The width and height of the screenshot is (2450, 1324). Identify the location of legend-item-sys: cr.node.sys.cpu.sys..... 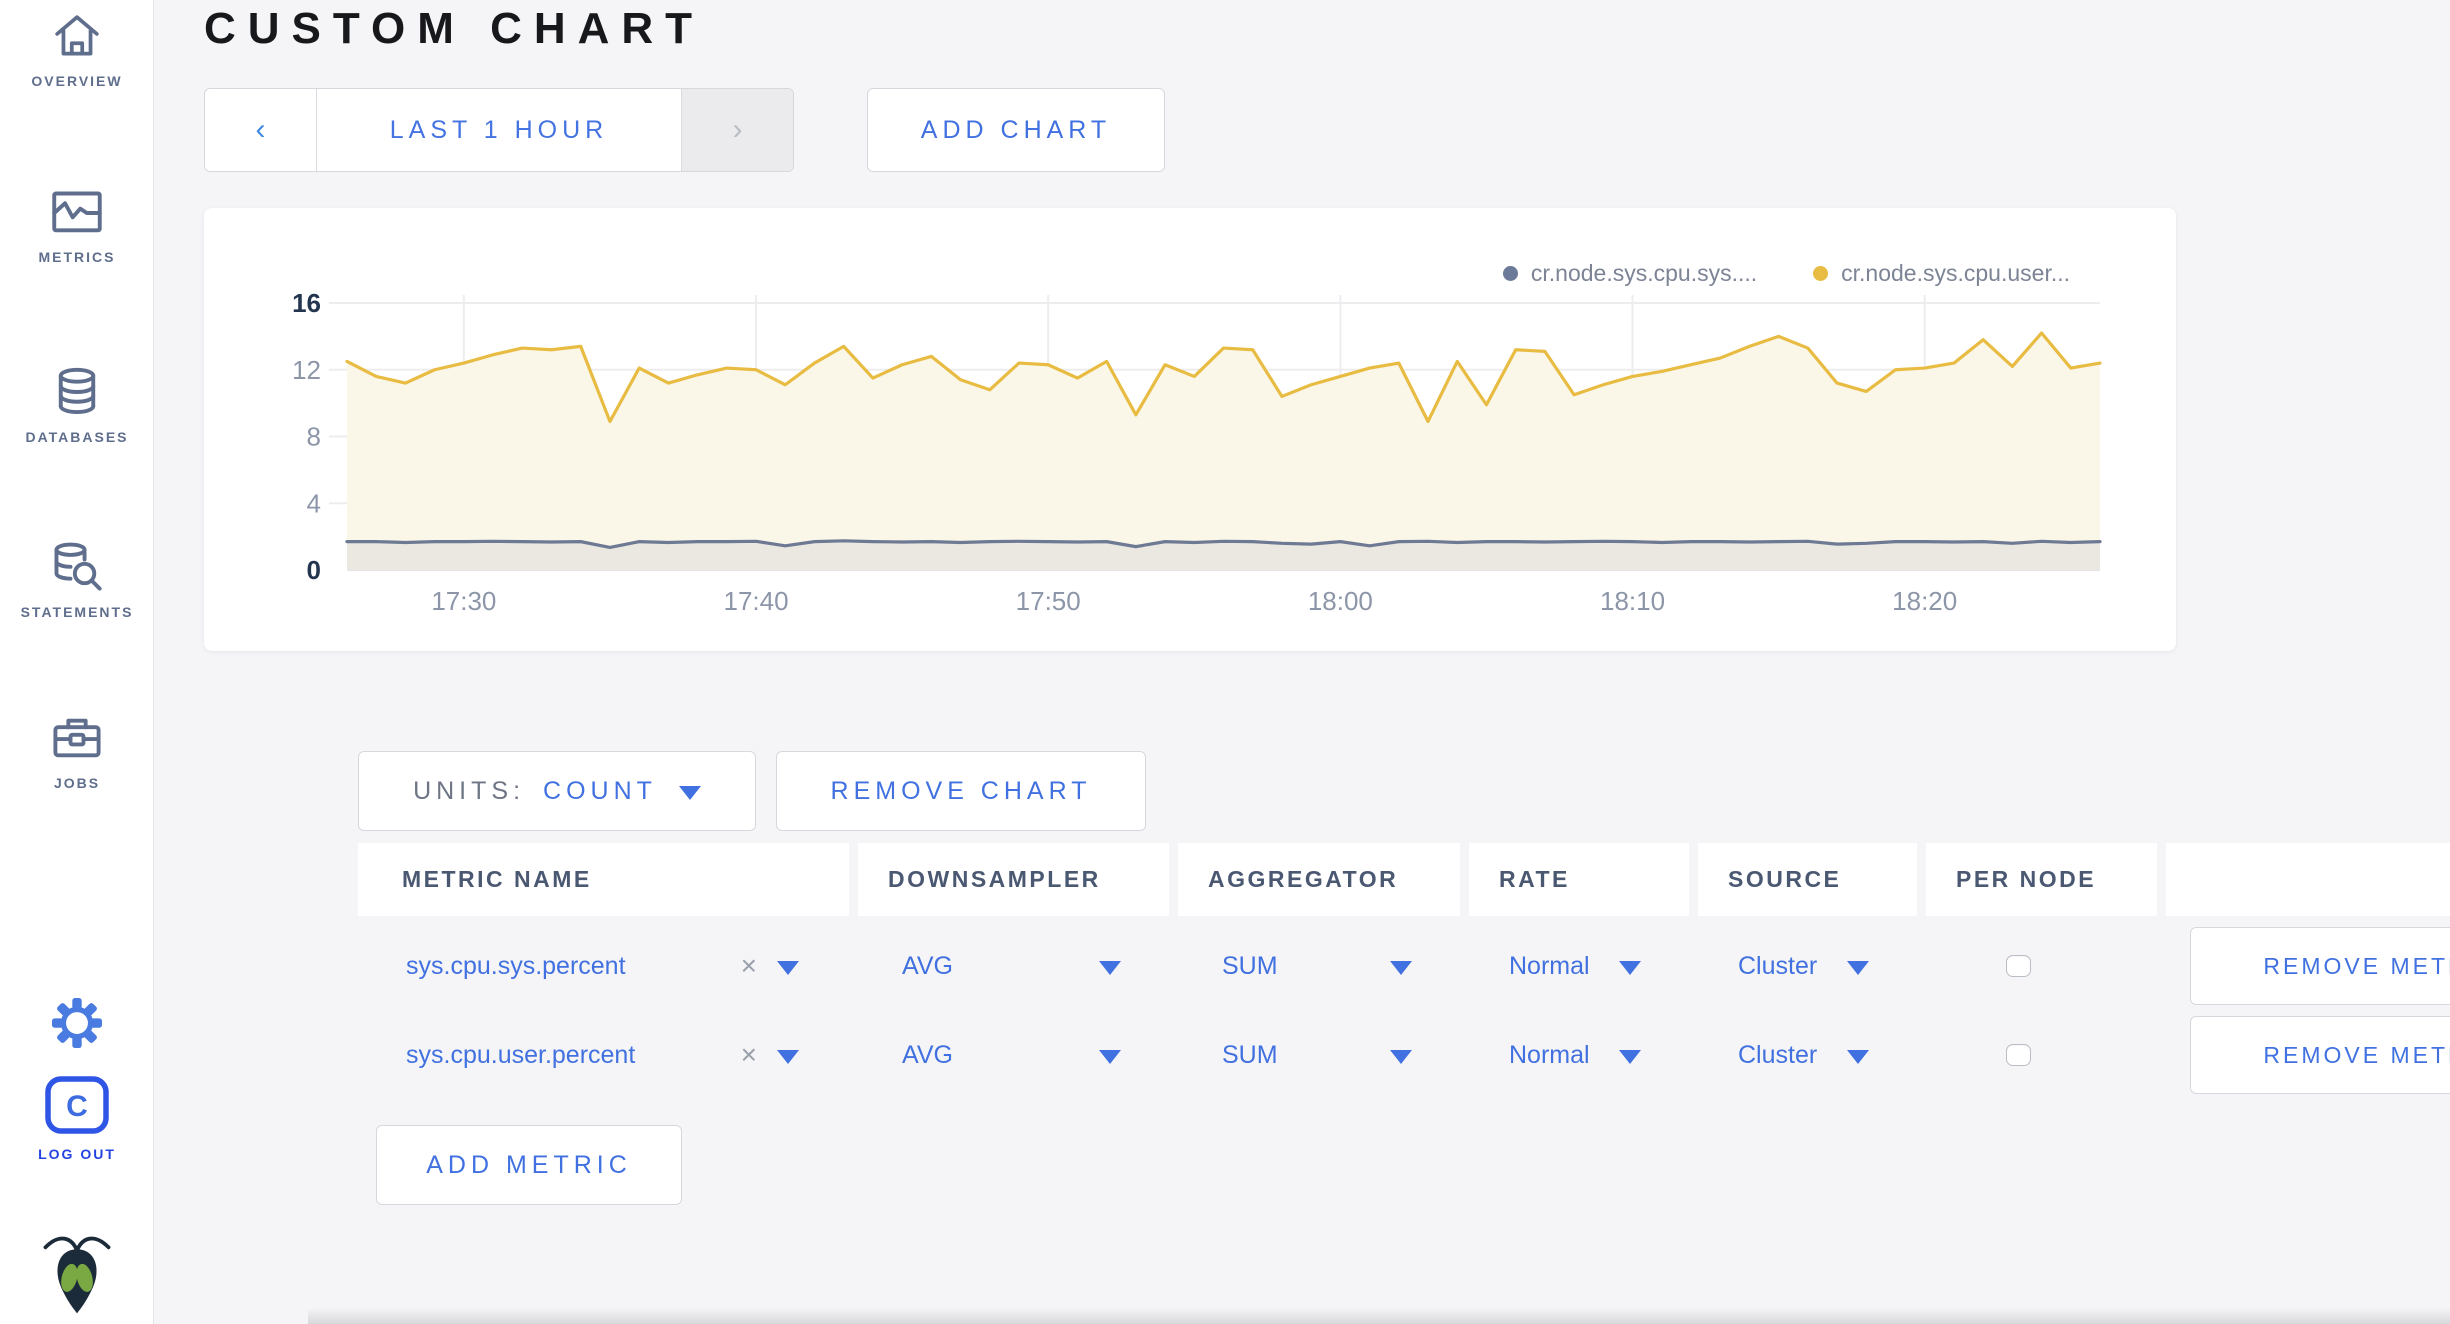
(1630, 273).